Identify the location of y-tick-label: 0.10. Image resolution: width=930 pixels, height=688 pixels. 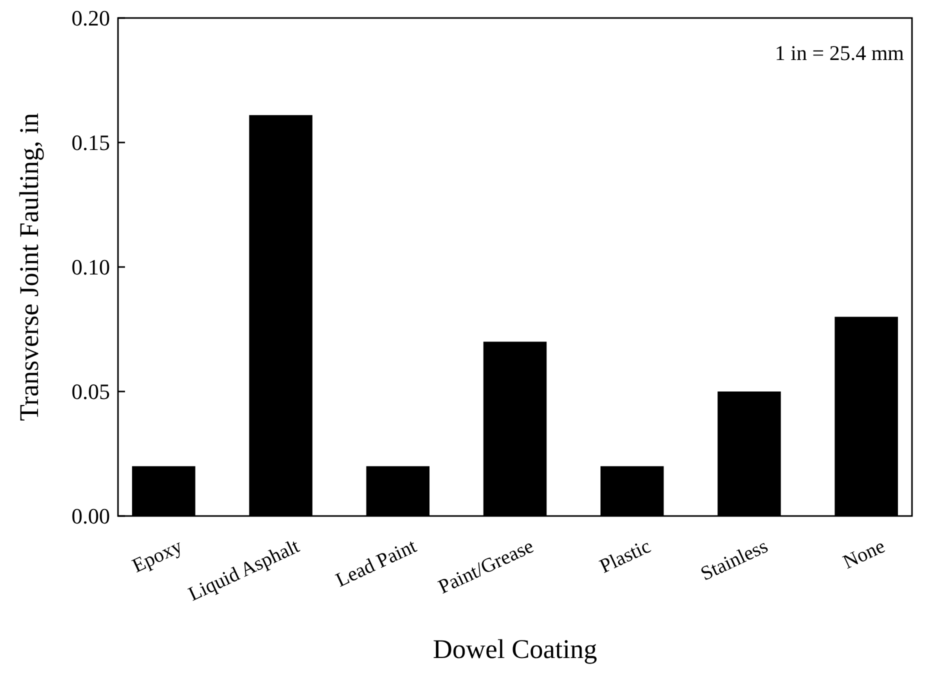
(91, 267).